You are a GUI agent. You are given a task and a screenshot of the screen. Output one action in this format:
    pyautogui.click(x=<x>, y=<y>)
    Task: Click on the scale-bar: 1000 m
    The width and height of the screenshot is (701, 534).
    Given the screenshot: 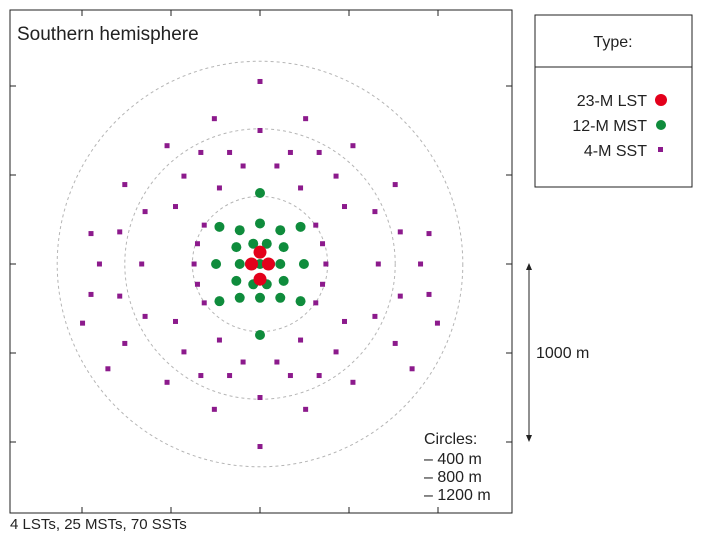 What is the action you would take?
    pyautogui.click(x=557, y=352)
    